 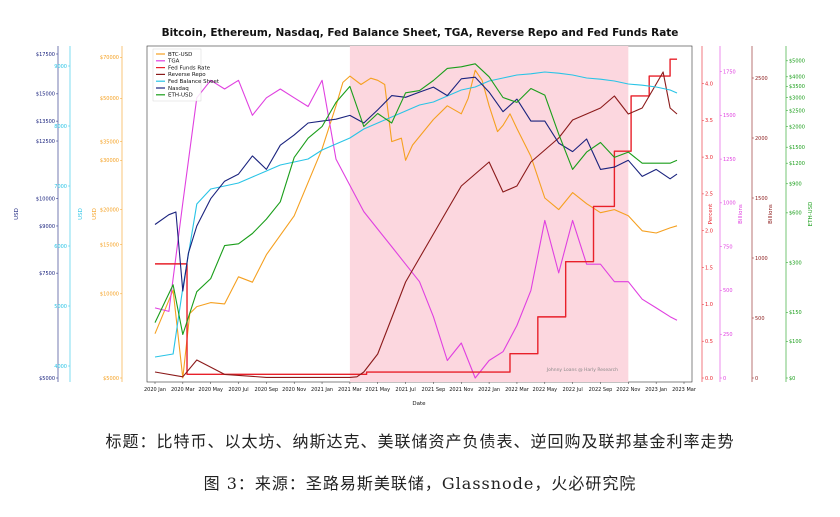 What do you see at coordinates (628, 390) in the screenshot?
I see `x-tick-label: 2022 Nov` at bounding box center [628, 390].